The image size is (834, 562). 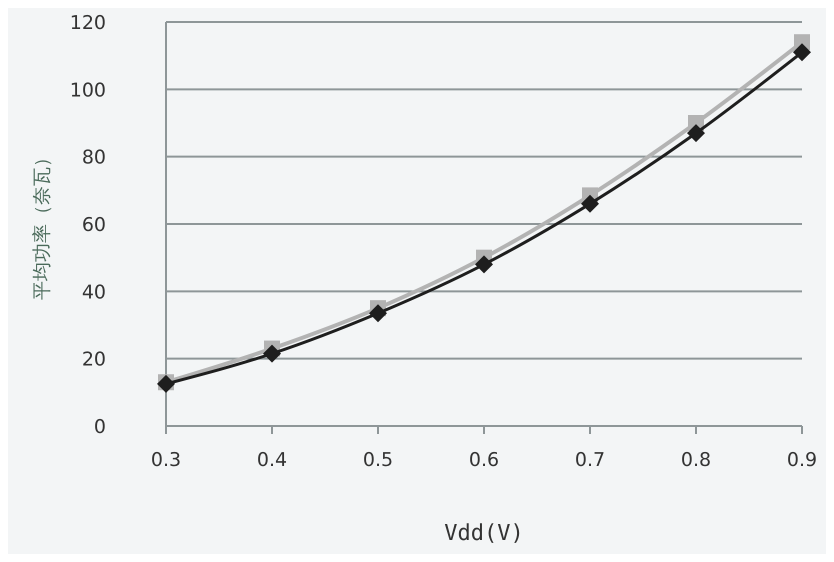 I want to click on y-tick-label: 20, so click(x=94, y=359).